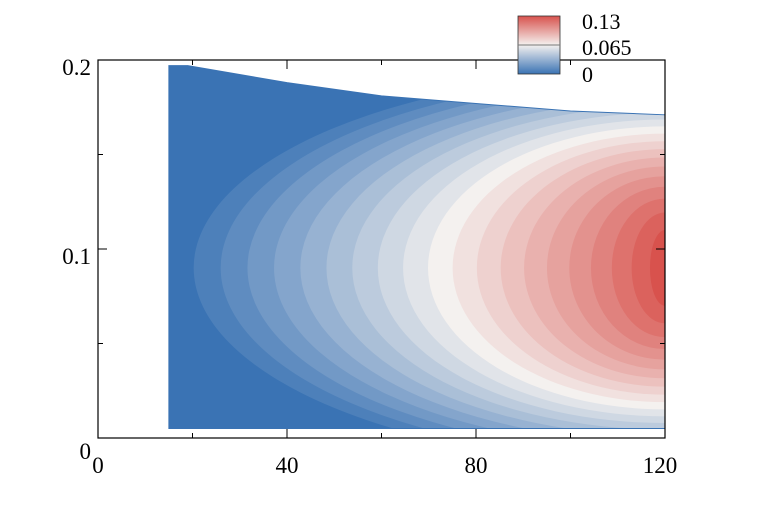 This screenshot has height=505, width=757. I want to click on x-tick-label-120: 120, so click(660, 465).